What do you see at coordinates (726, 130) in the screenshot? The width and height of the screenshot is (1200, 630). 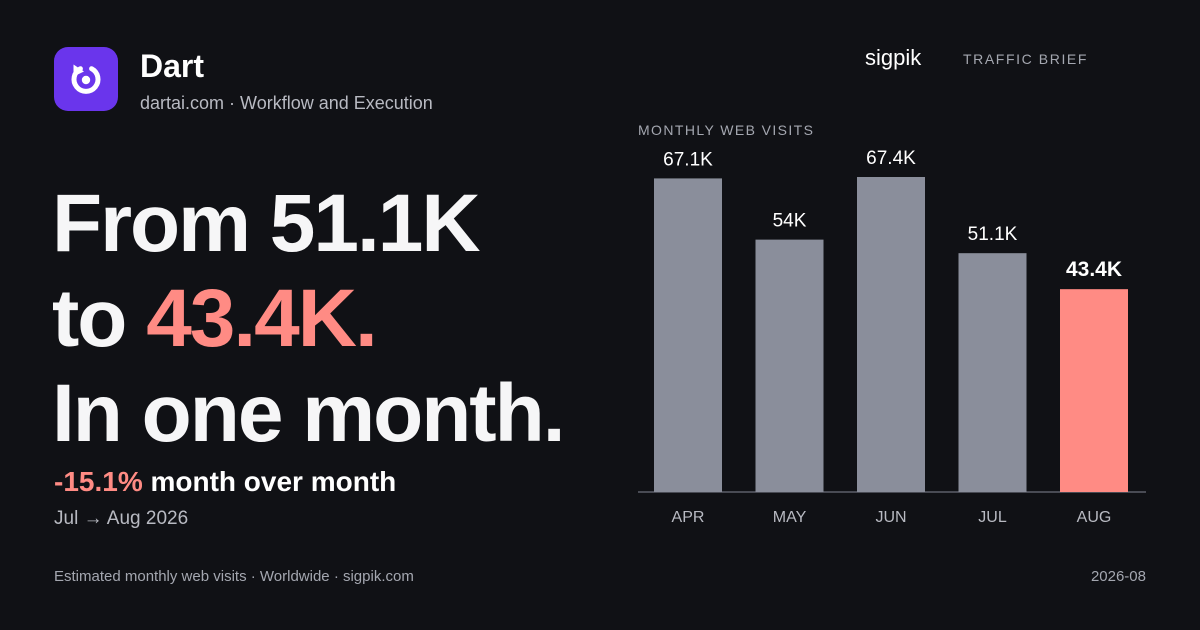 I see `chart-title: MONTHLY WEB VISITS` at bounding box center [726, 130].